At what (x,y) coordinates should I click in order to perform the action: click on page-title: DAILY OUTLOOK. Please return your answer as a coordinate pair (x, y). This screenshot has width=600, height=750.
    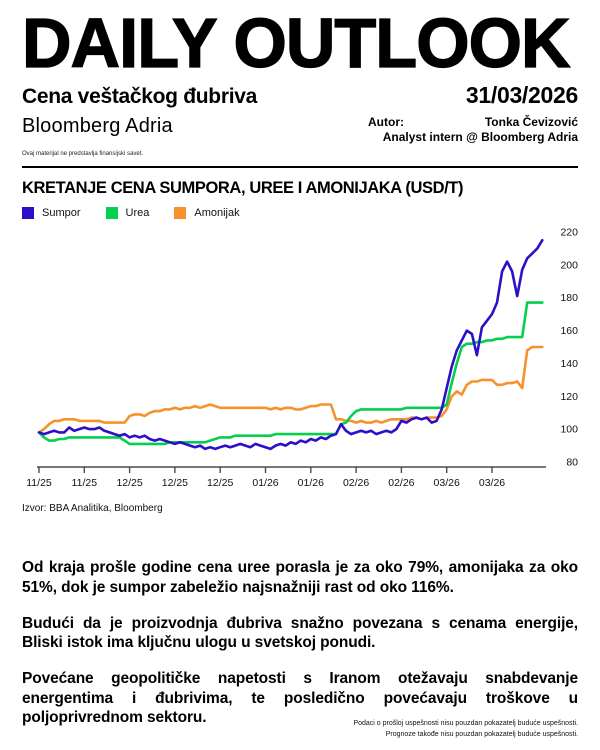
    Looking at the image, I should click on (296, 43).